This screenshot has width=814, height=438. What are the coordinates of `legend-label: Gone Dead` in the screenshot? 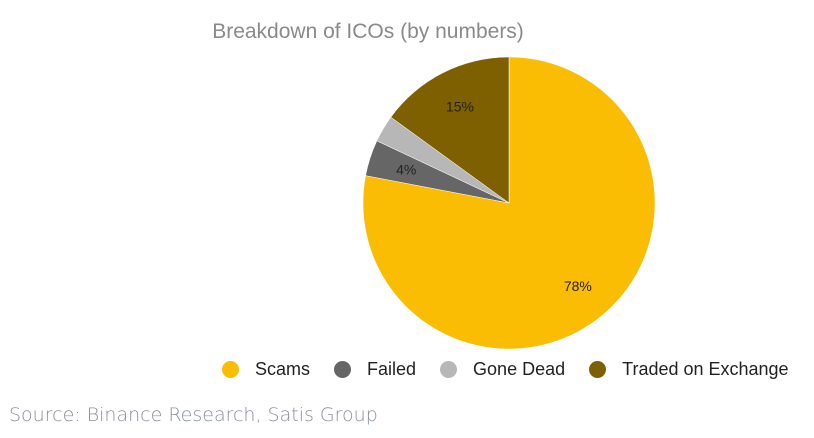 It's located at (519, 369).